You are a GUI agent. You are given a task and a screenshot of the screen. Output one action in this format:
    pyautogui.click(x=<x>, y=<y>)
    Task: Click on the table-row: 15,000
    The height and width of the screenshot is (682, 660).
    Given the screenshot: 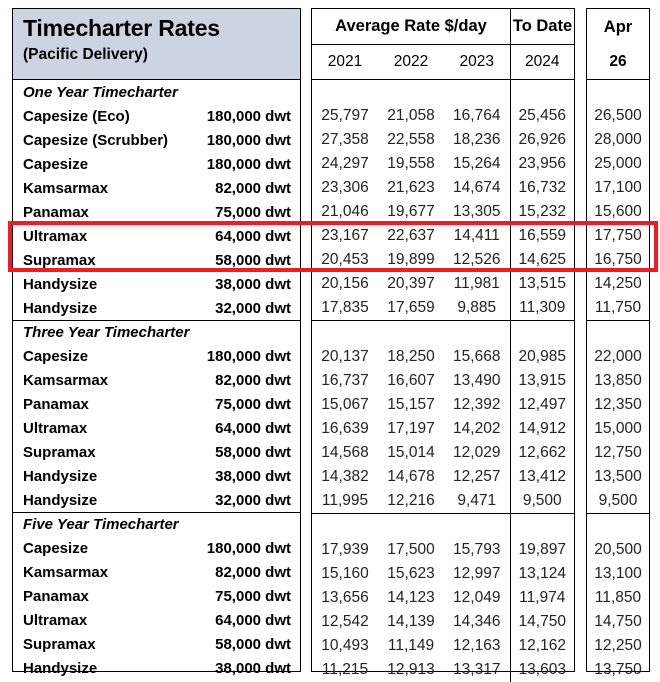 What is the action you would take?
    pyautogui.click(x=618, y=429)
    